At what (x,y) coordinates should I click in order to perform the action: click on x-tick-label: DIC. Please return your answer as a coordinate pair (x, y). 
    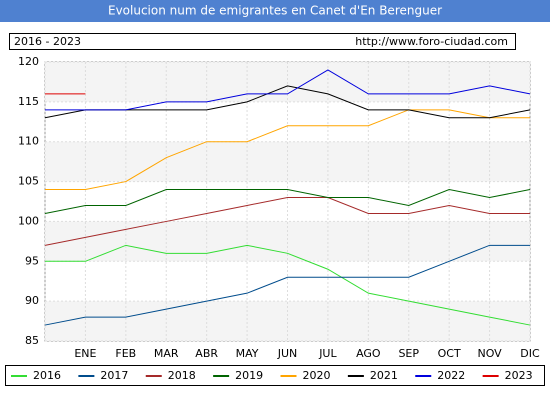
    Looking at the image, I should click on (530, 353).